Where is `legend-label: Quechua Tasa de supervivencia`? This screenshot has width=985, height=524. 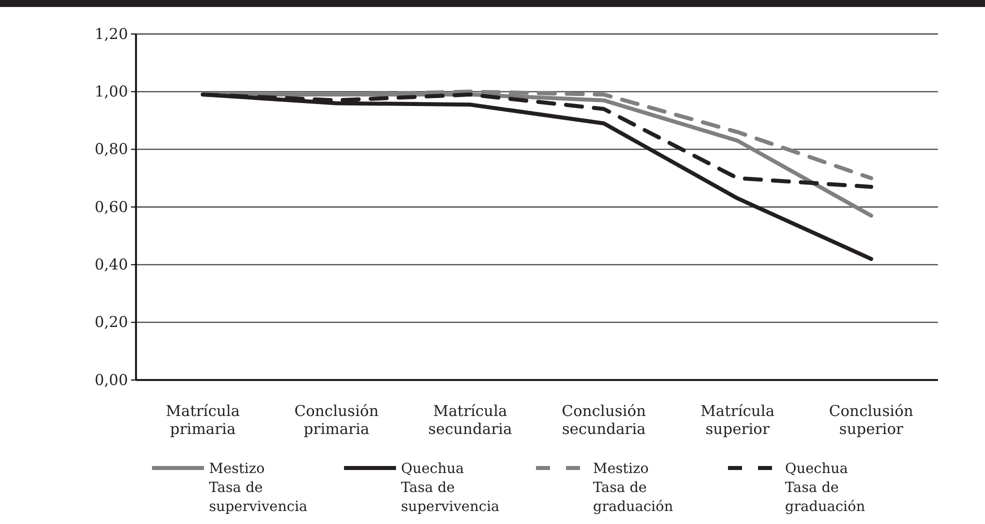
legend-label: Quechua Tasa de supervivencia is located at coordinates (450, 488).